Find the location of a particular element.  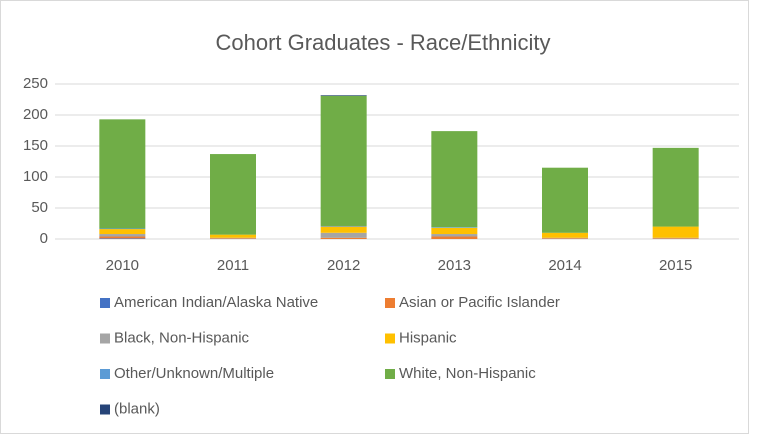

legend-label: American Indian/Alaska Native is located at coordinates (216, 302).